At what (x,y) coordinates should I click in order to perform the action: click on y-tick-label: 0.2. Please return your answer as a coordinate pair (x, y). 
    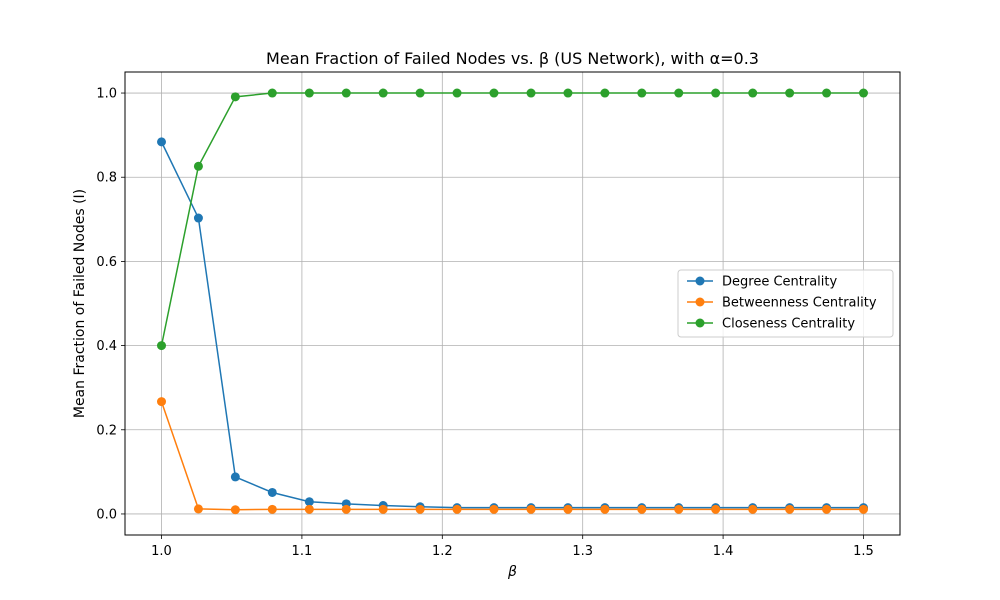
    Looking at the image, I should click on (106, 430).